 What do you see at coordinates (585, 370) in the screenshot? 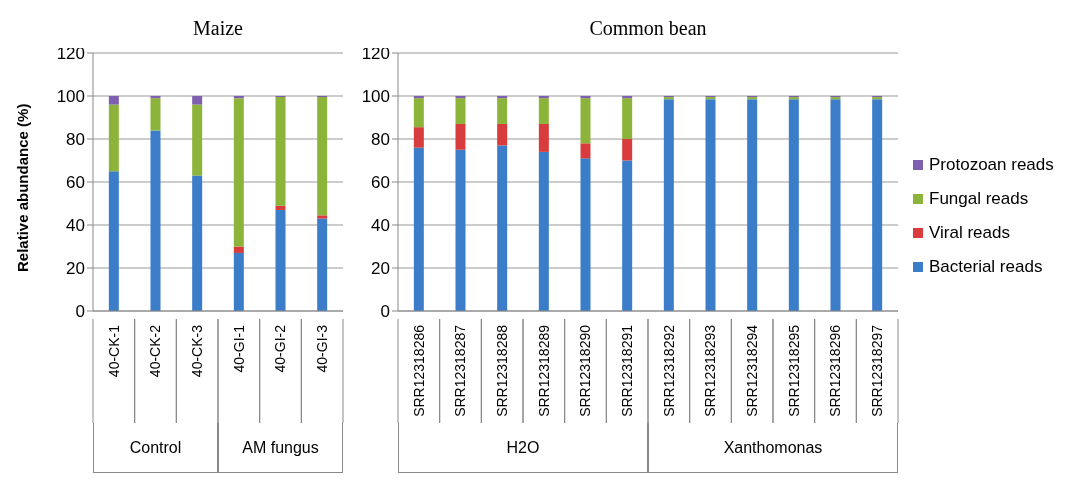
I see `x-tick-label: SRR12318290` at bounding box center [585, 370].